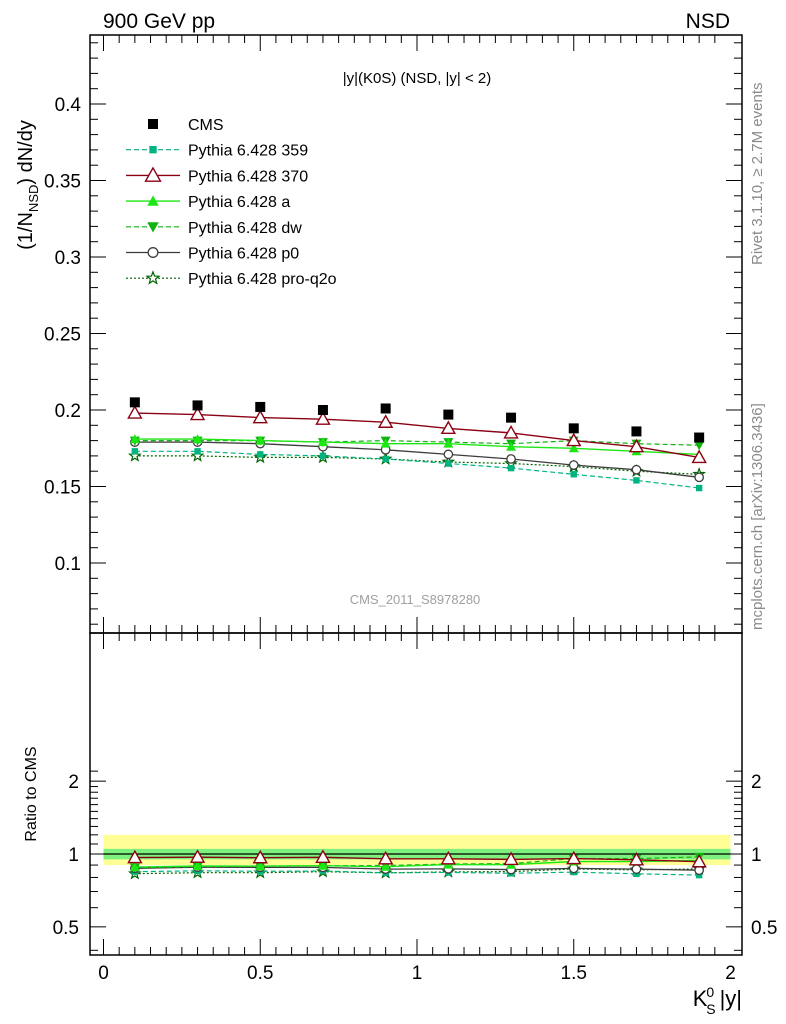 Image resolution: width=786 pixels, height=1024 pixels. Describe the element at coordinates (66, 928) in the screenshot. I see `ratio-y-tick-label: 0.5` at that location.